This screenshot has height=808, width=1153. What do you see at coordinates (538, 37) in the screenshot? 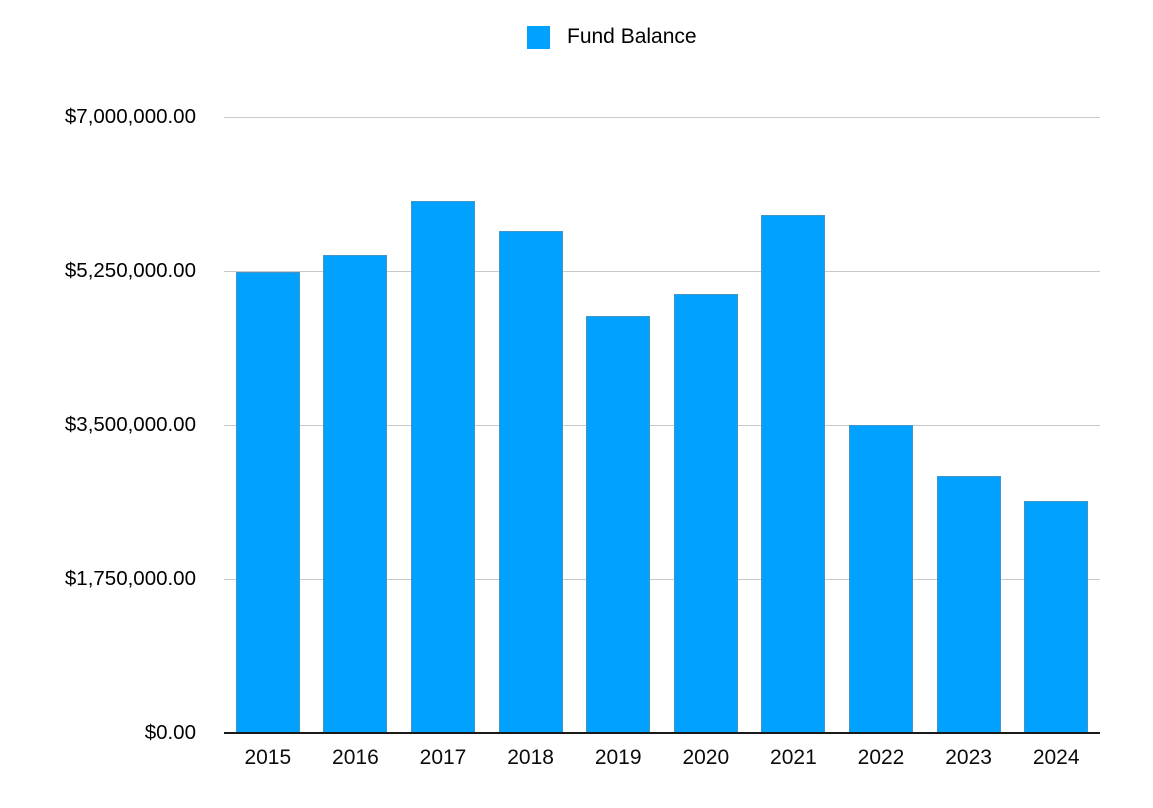
I see `legend-color-swatch` at bounding box center [538, 37].